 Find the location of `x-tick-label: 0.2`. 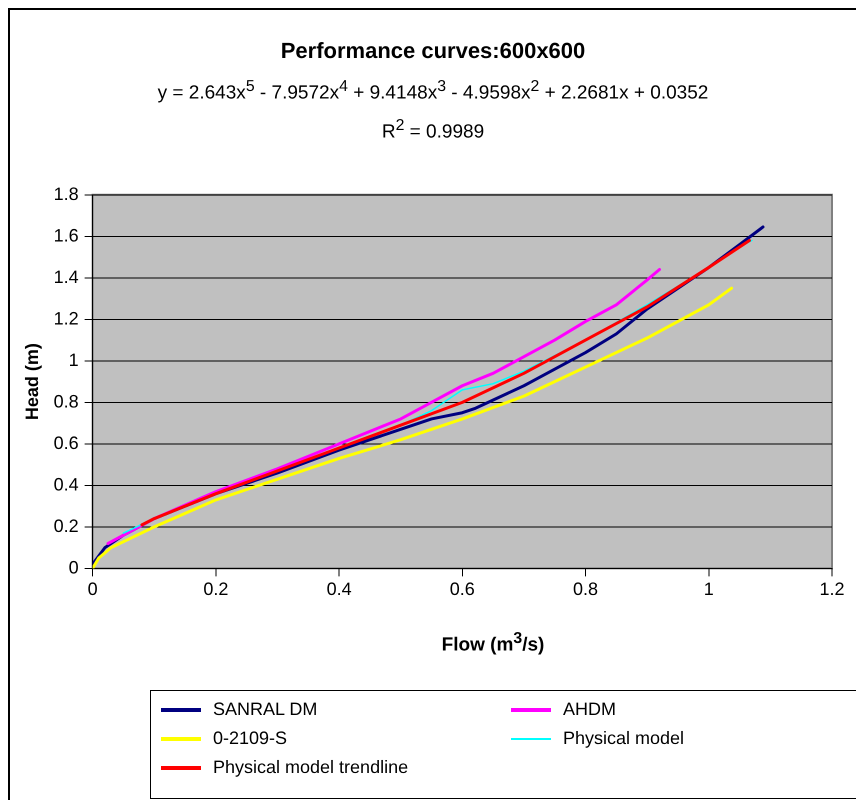

x-tick-label: 0.2 is located at coordinates (215, 589).